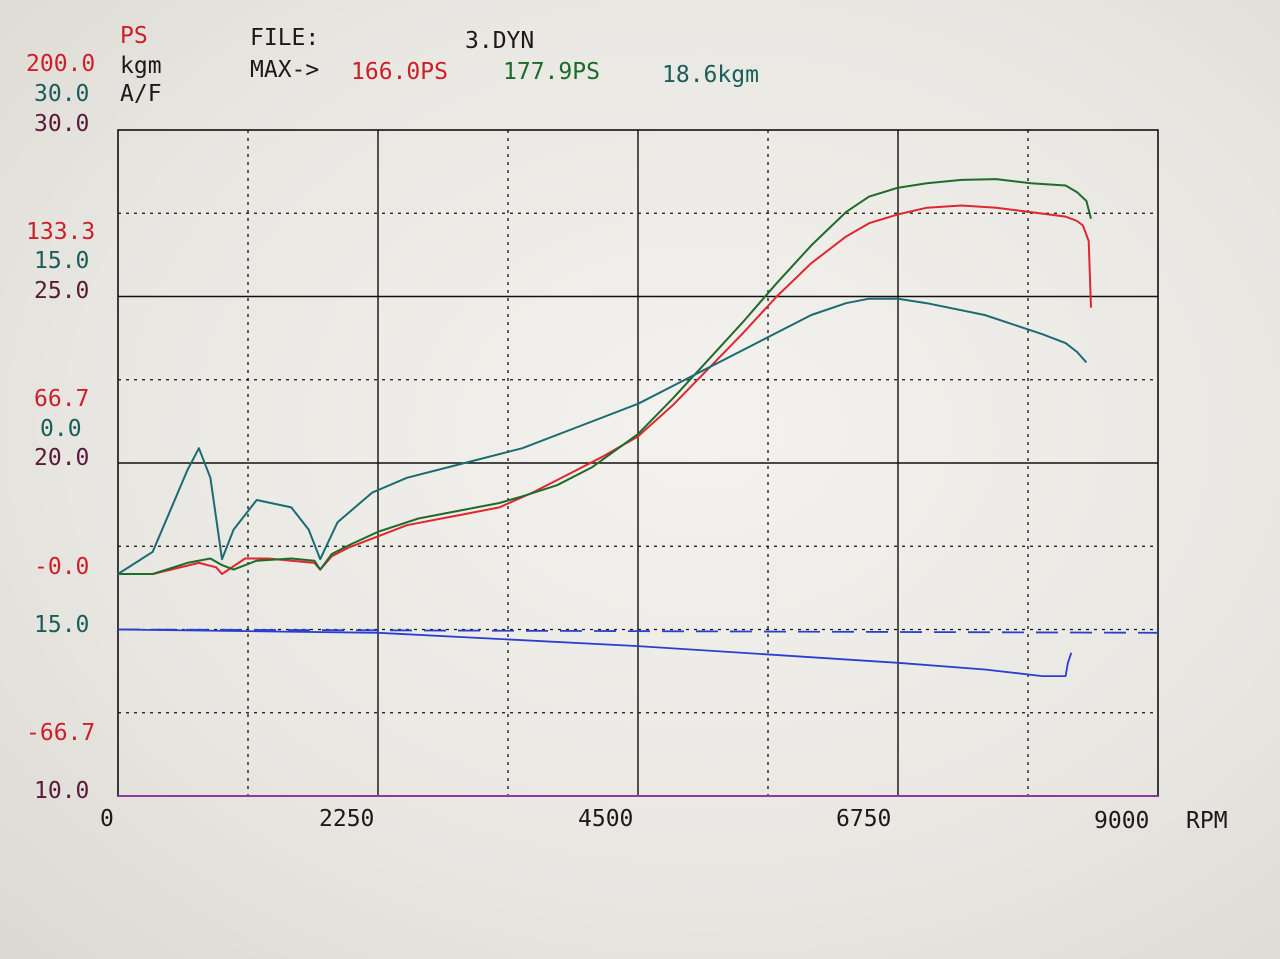 The image size is (1280, 959). What do you see at coordinates (606, 819) in the screenshot?
I see `x-tick-4500: 4500` at bounding box center [606, 819].